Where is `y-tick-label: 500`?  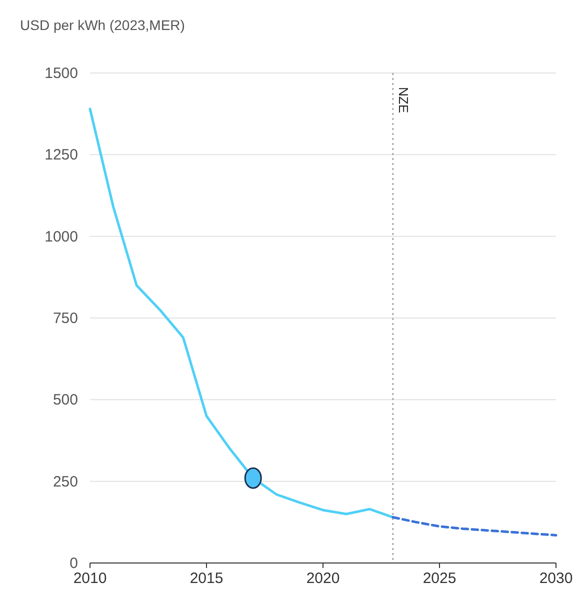
y-tick-label: 500 is located at coordinates (65, 400).